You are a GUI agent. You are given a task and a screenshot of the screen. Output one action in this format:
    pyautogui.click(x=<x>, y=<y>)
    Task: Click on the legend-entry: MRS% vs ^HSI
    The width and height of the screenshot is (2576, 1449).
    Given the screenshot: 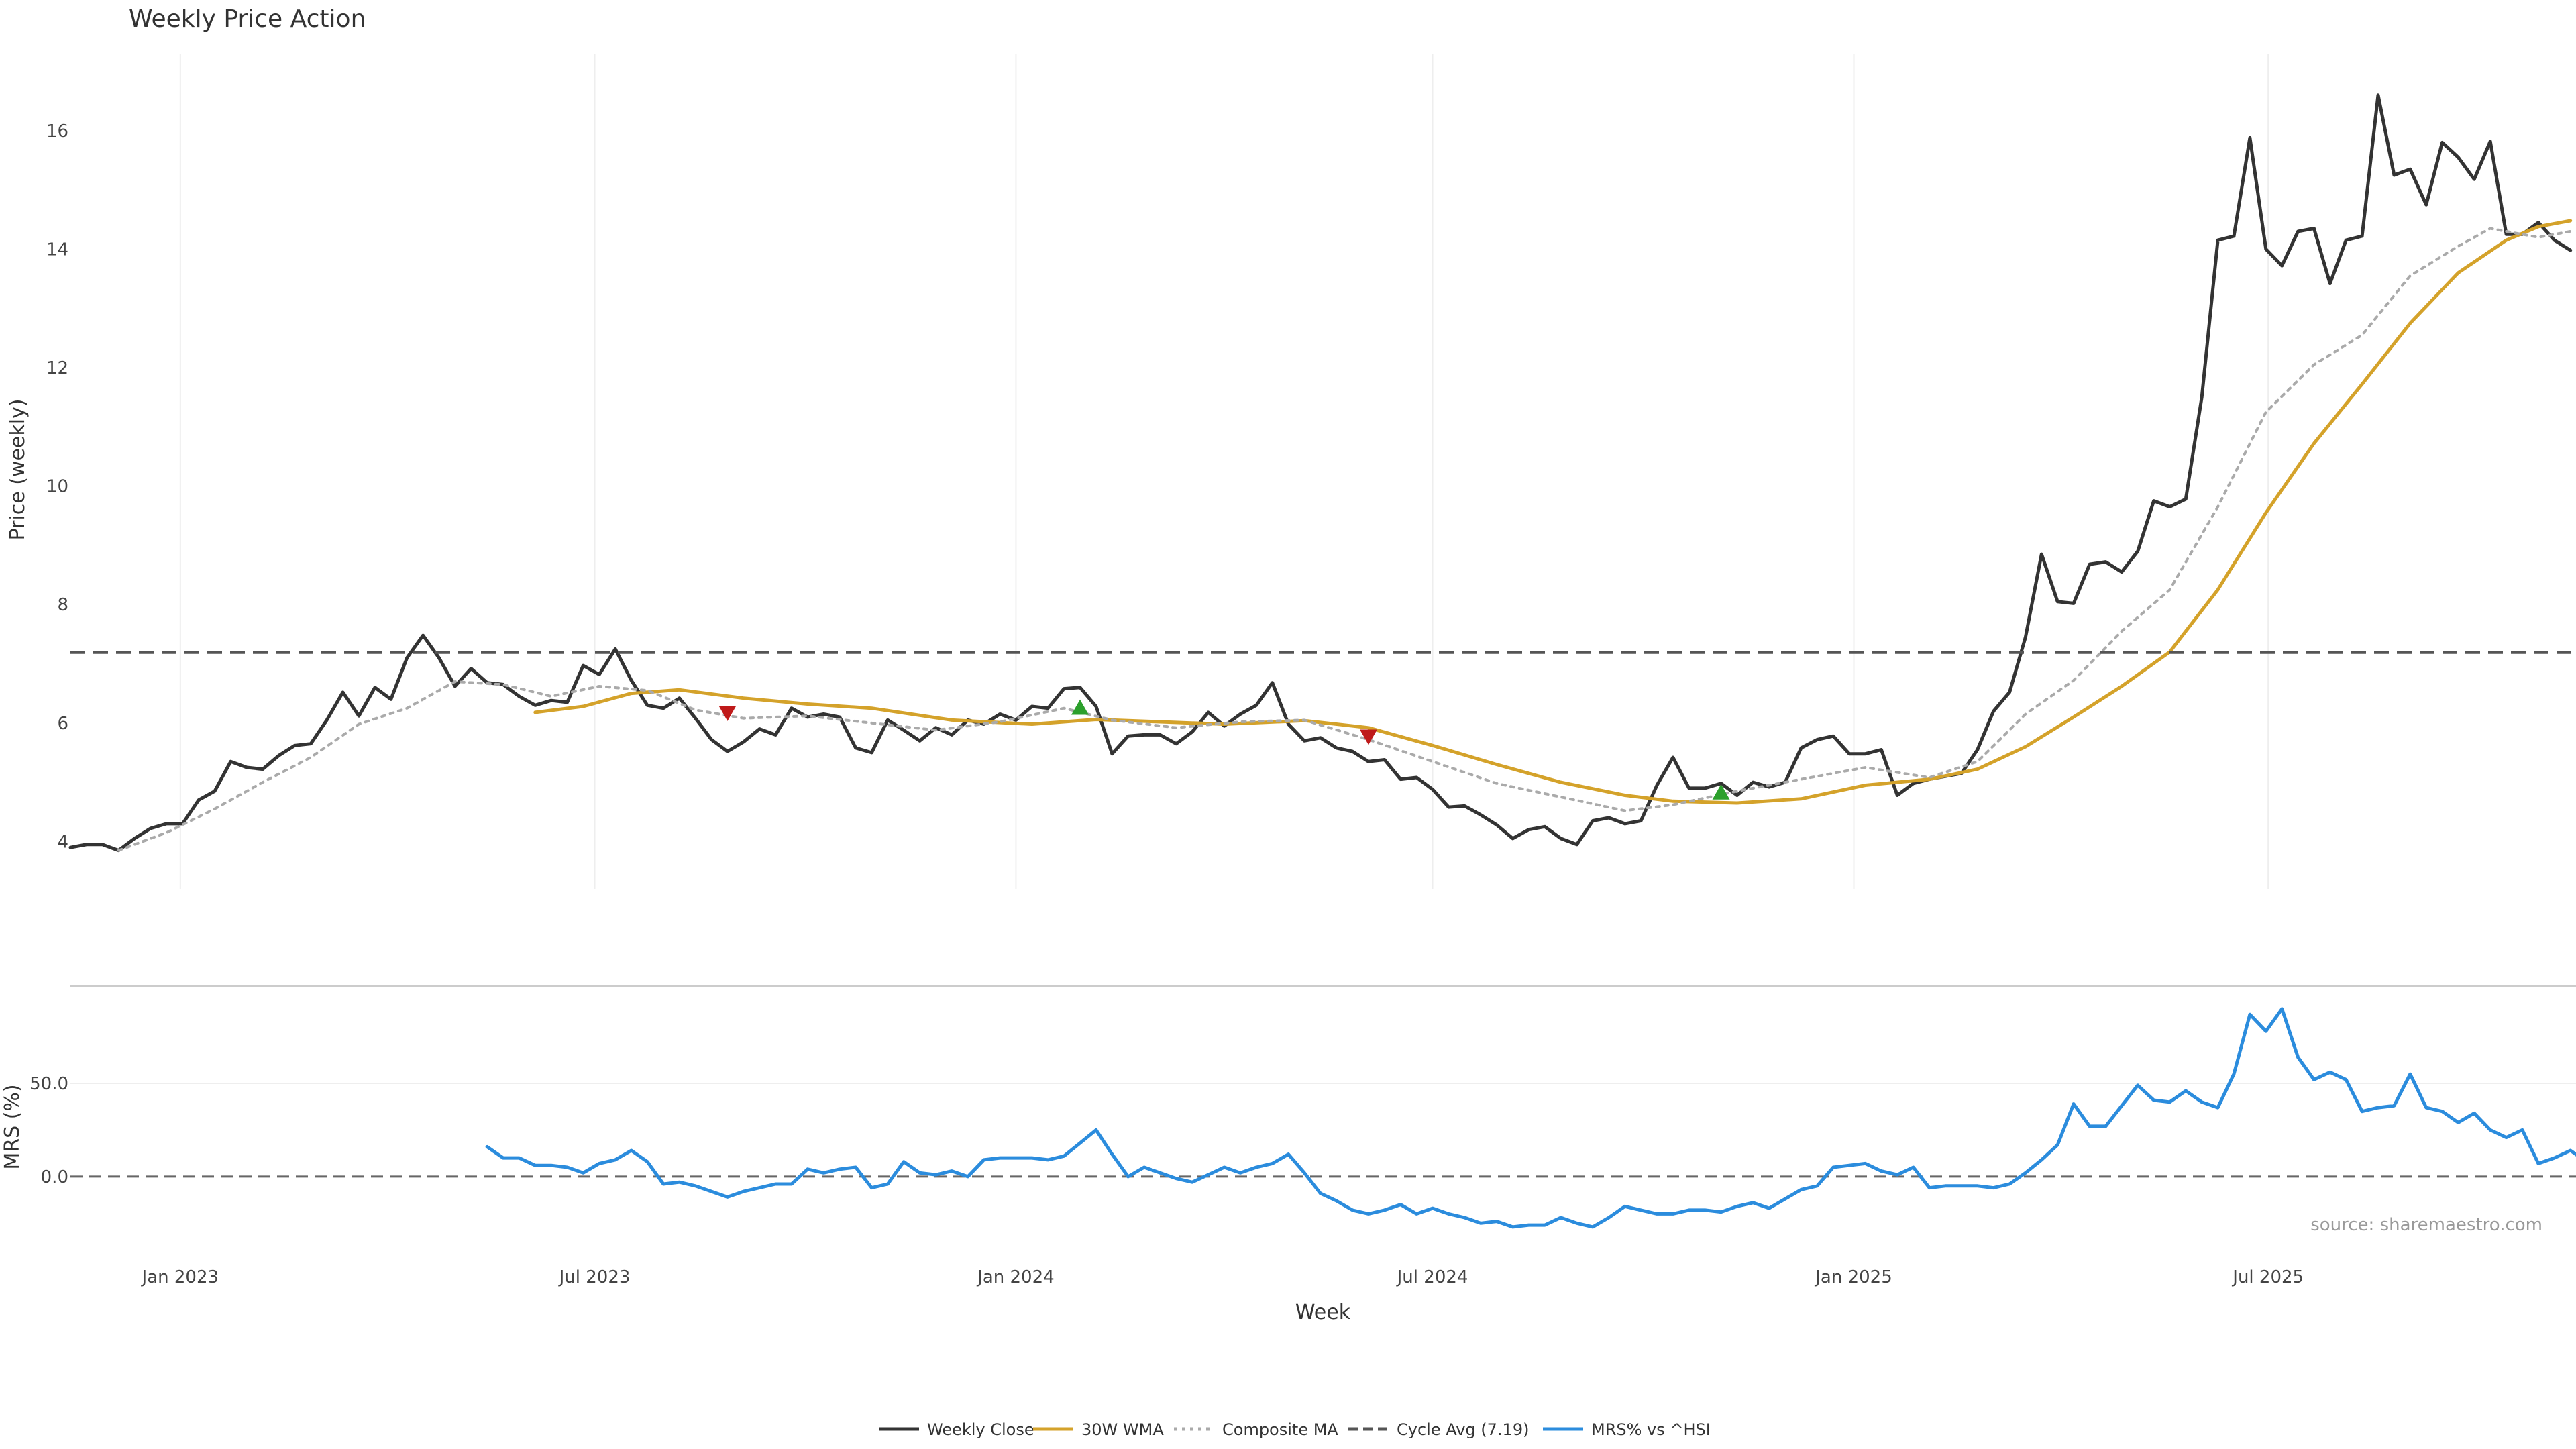 What is the action you would take?
    pyautogui.click(x=1627, y=1429)
    